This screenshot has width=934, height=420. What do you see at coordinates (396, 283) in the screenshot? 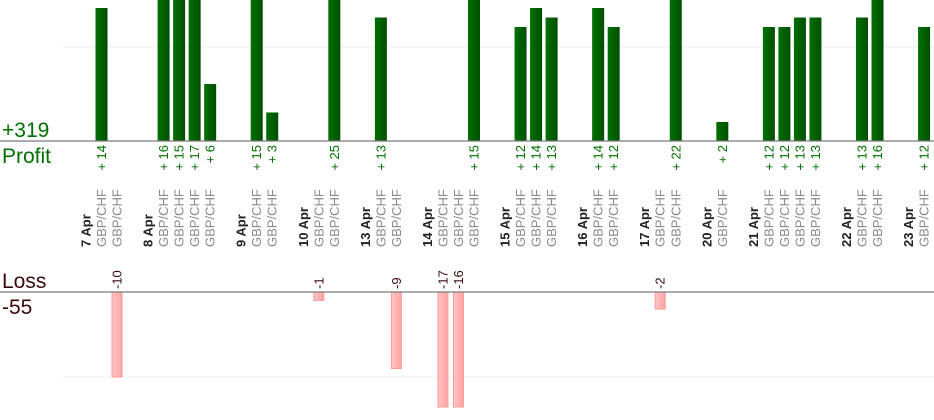
I see `loss-value-label: -9` at bounding box center [396, 283].